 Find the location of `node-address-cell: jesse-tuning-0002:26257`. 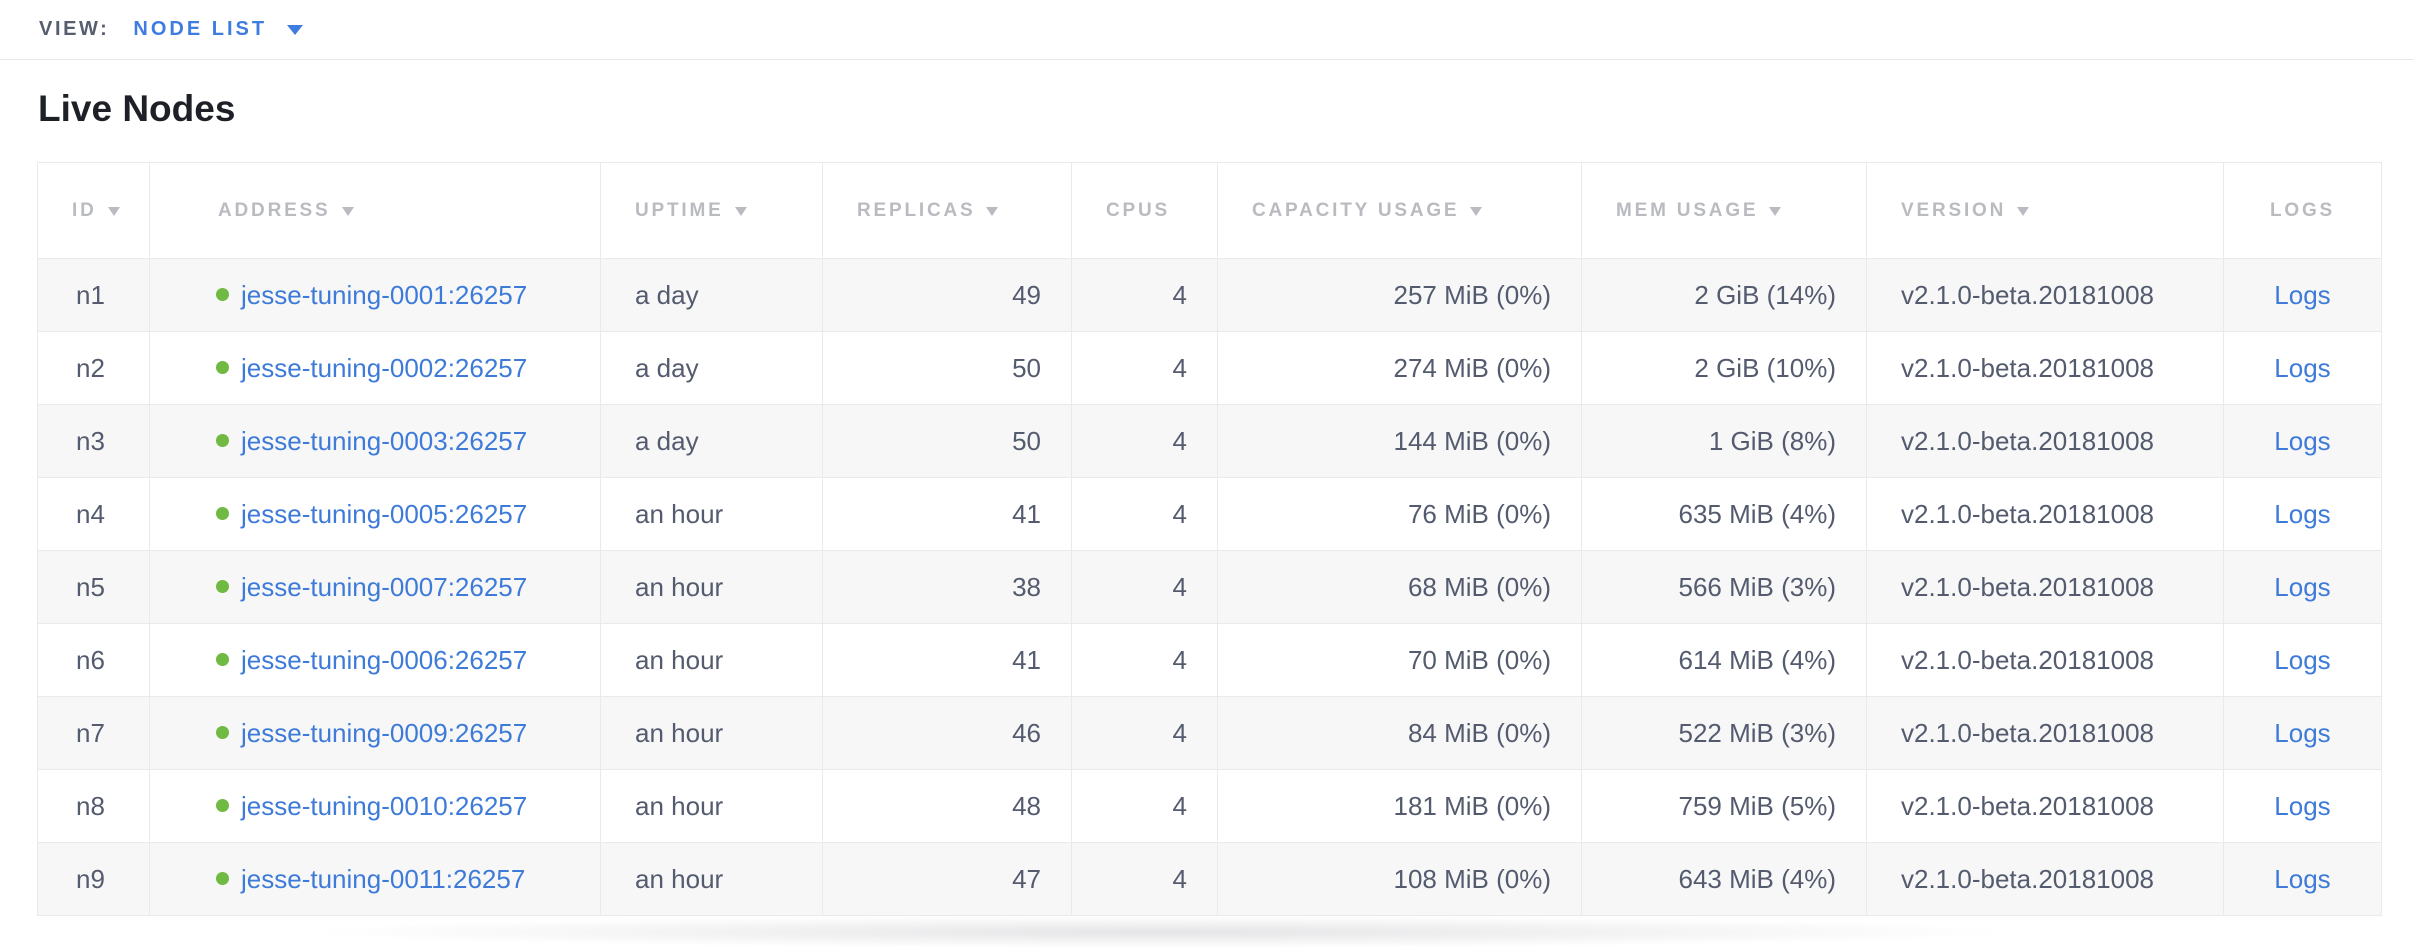

node-address-cell: jesse-tuning-0002:26257 is located at coordinates (375, 368).